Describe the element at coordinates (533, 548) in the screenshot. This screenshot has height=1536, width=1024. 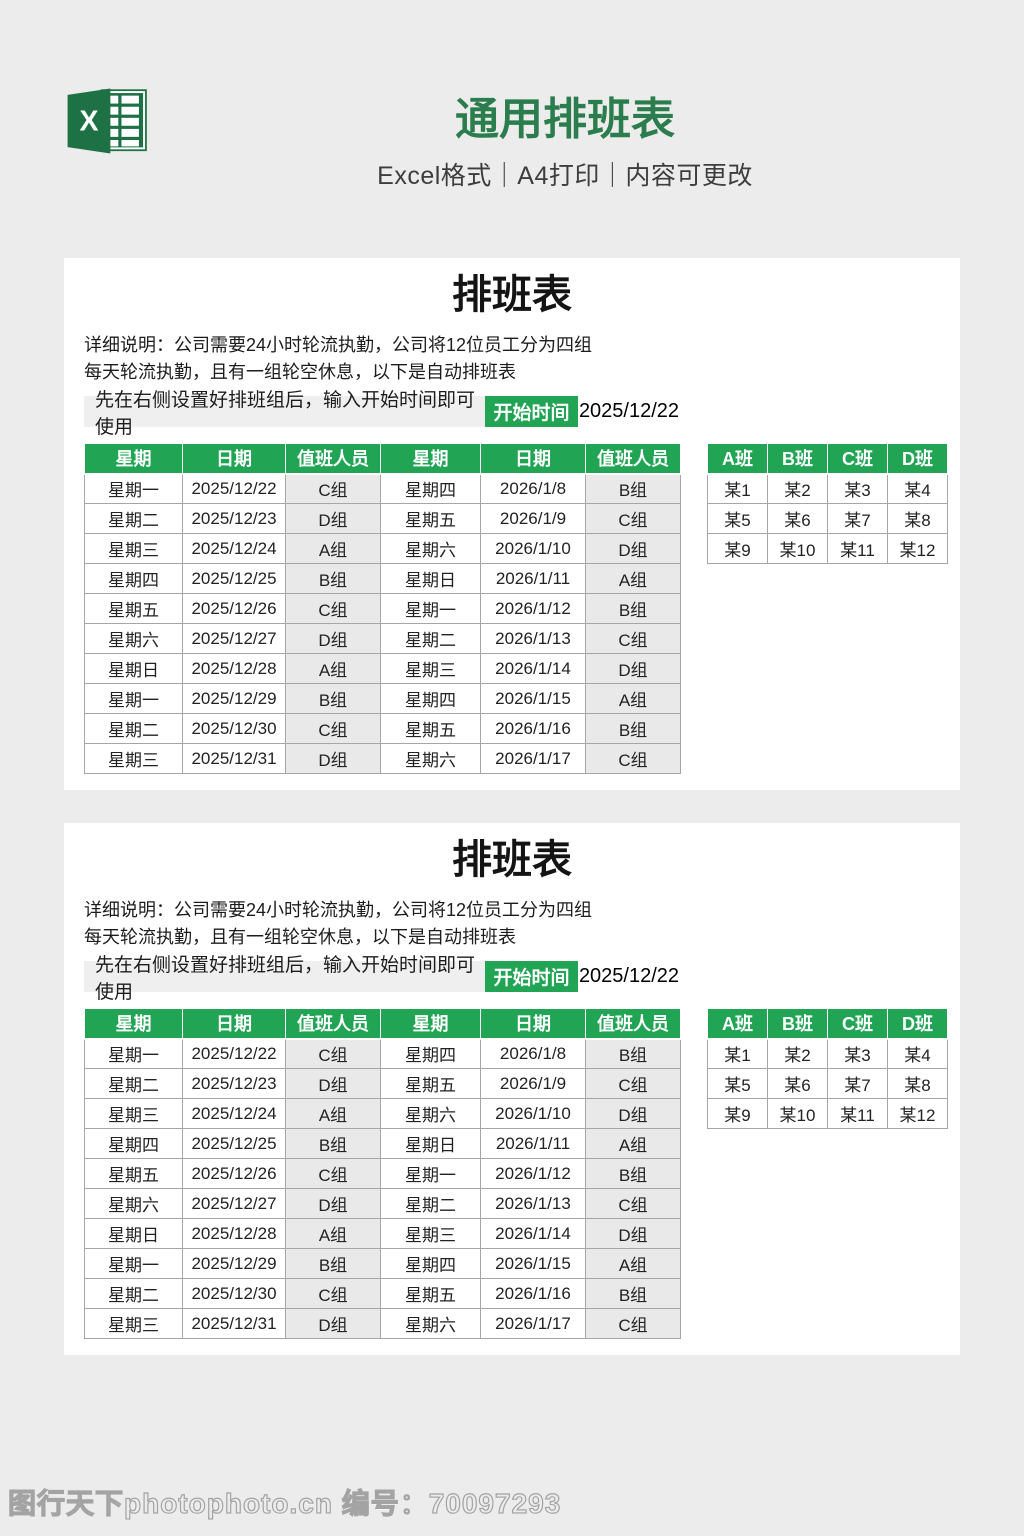
I see `table-cell: 2026/1/10` at that location.